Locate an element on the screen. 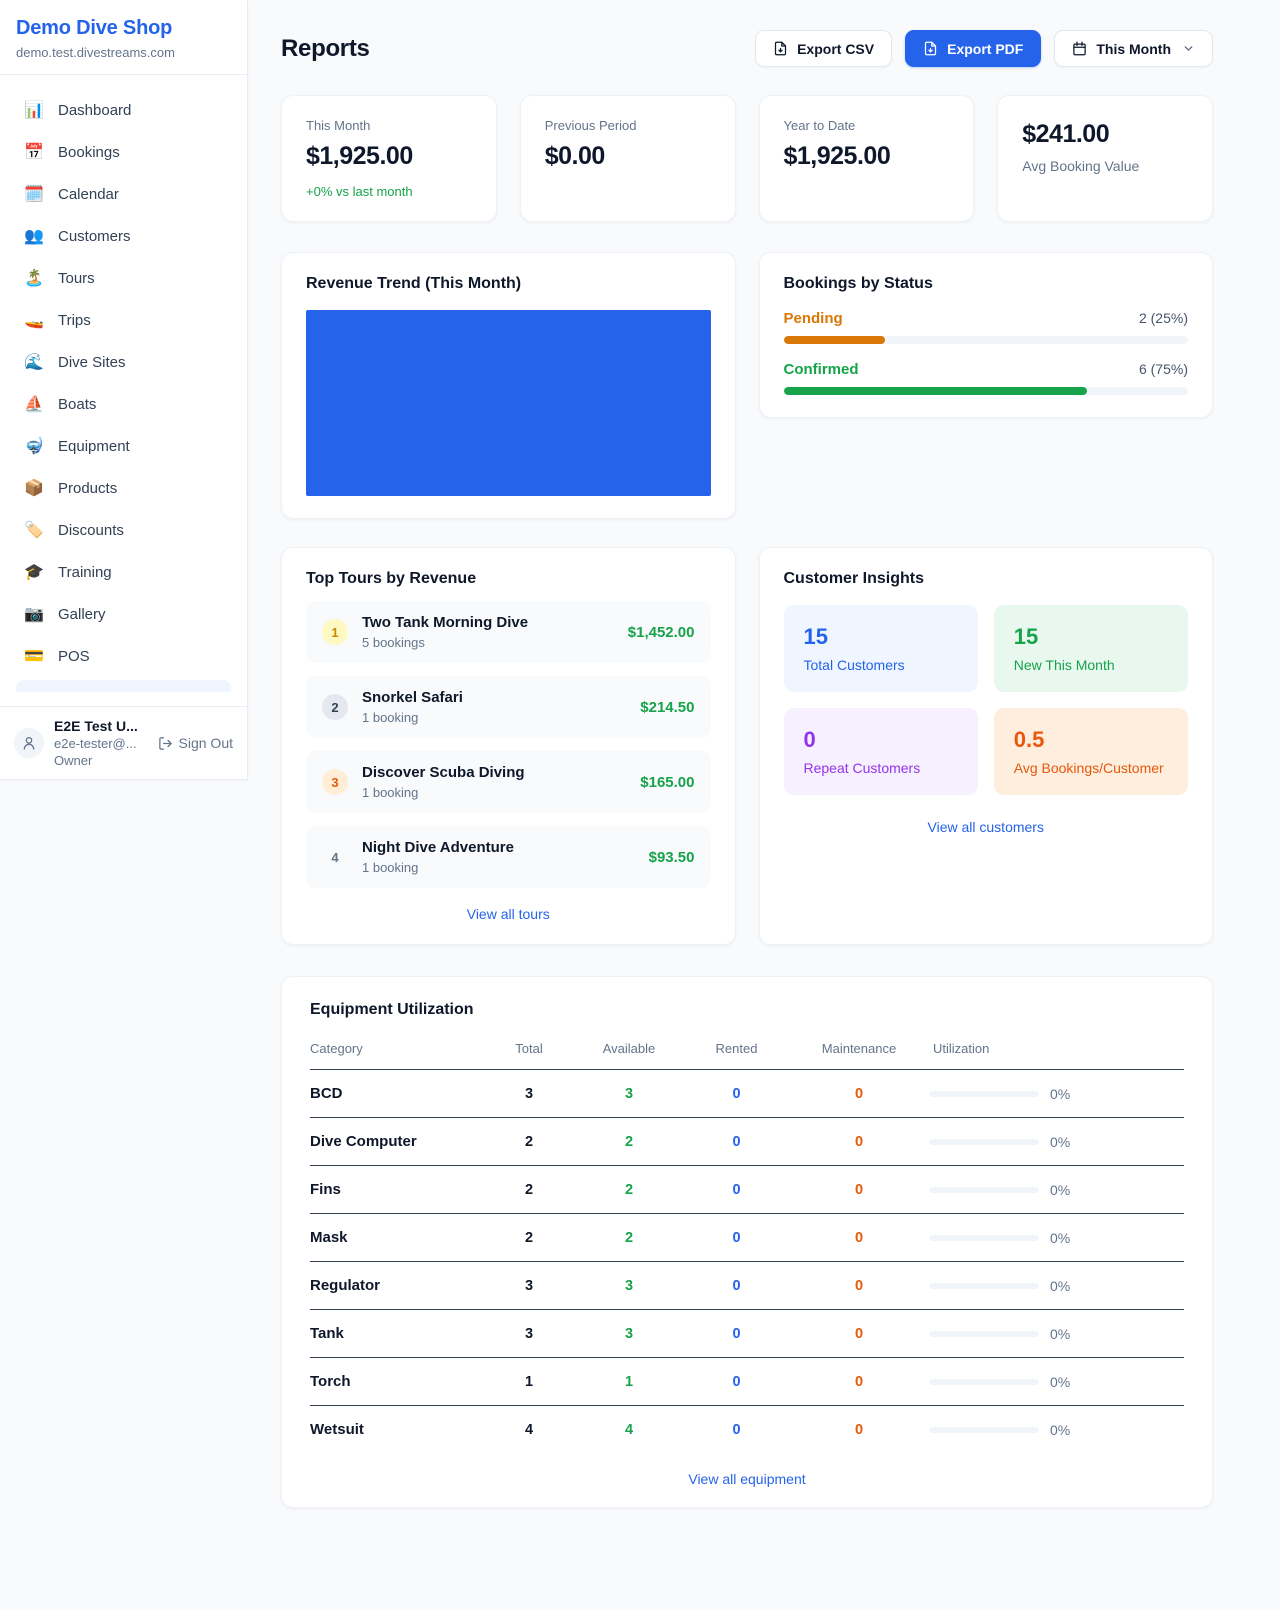 The width and height of the screenshot is (1280, 1610). sidebar-item-dashboard: 📊 Dashboard is located at coordinates (123, 111).